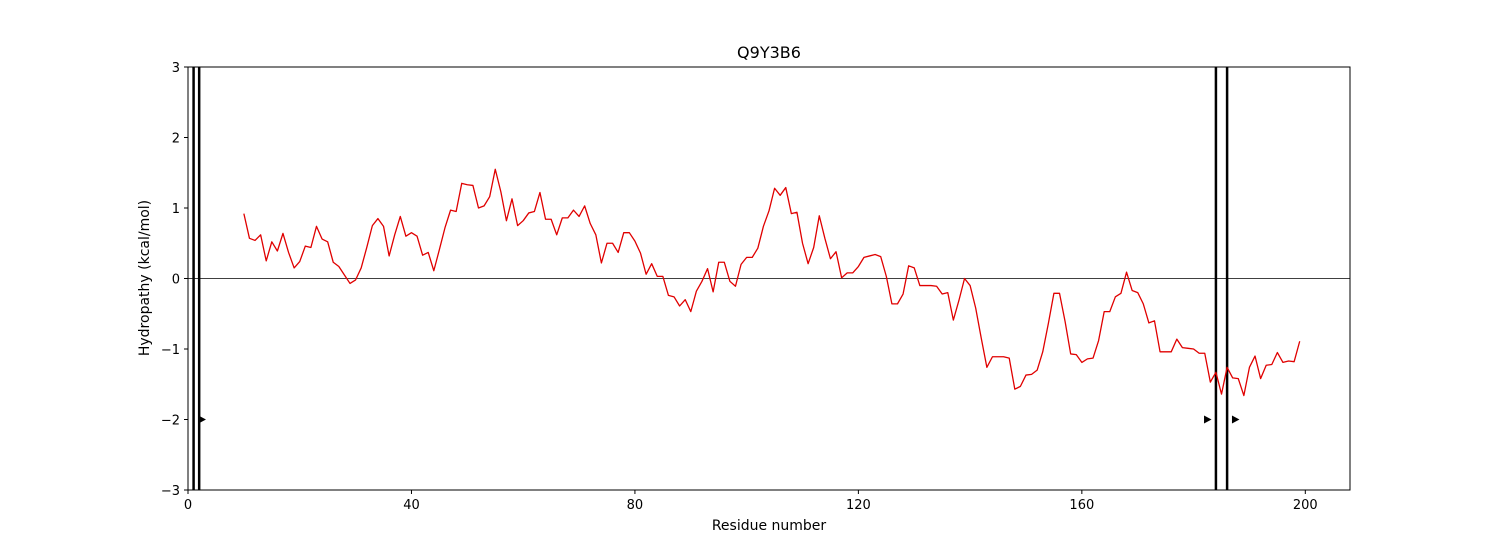 The height and width of the screenshot is (550, 1500). Describe the element at coordinates (176, 209) in the screenshot. I see `y-tick-label: 1` at that location.